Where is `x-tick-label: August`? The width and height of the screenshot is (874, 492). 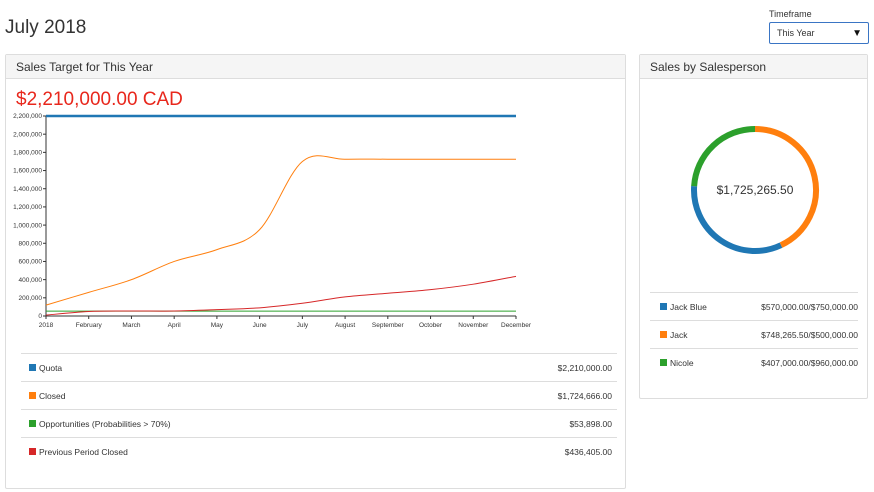 x-tick-label: August is located at coordinates (345, 325).